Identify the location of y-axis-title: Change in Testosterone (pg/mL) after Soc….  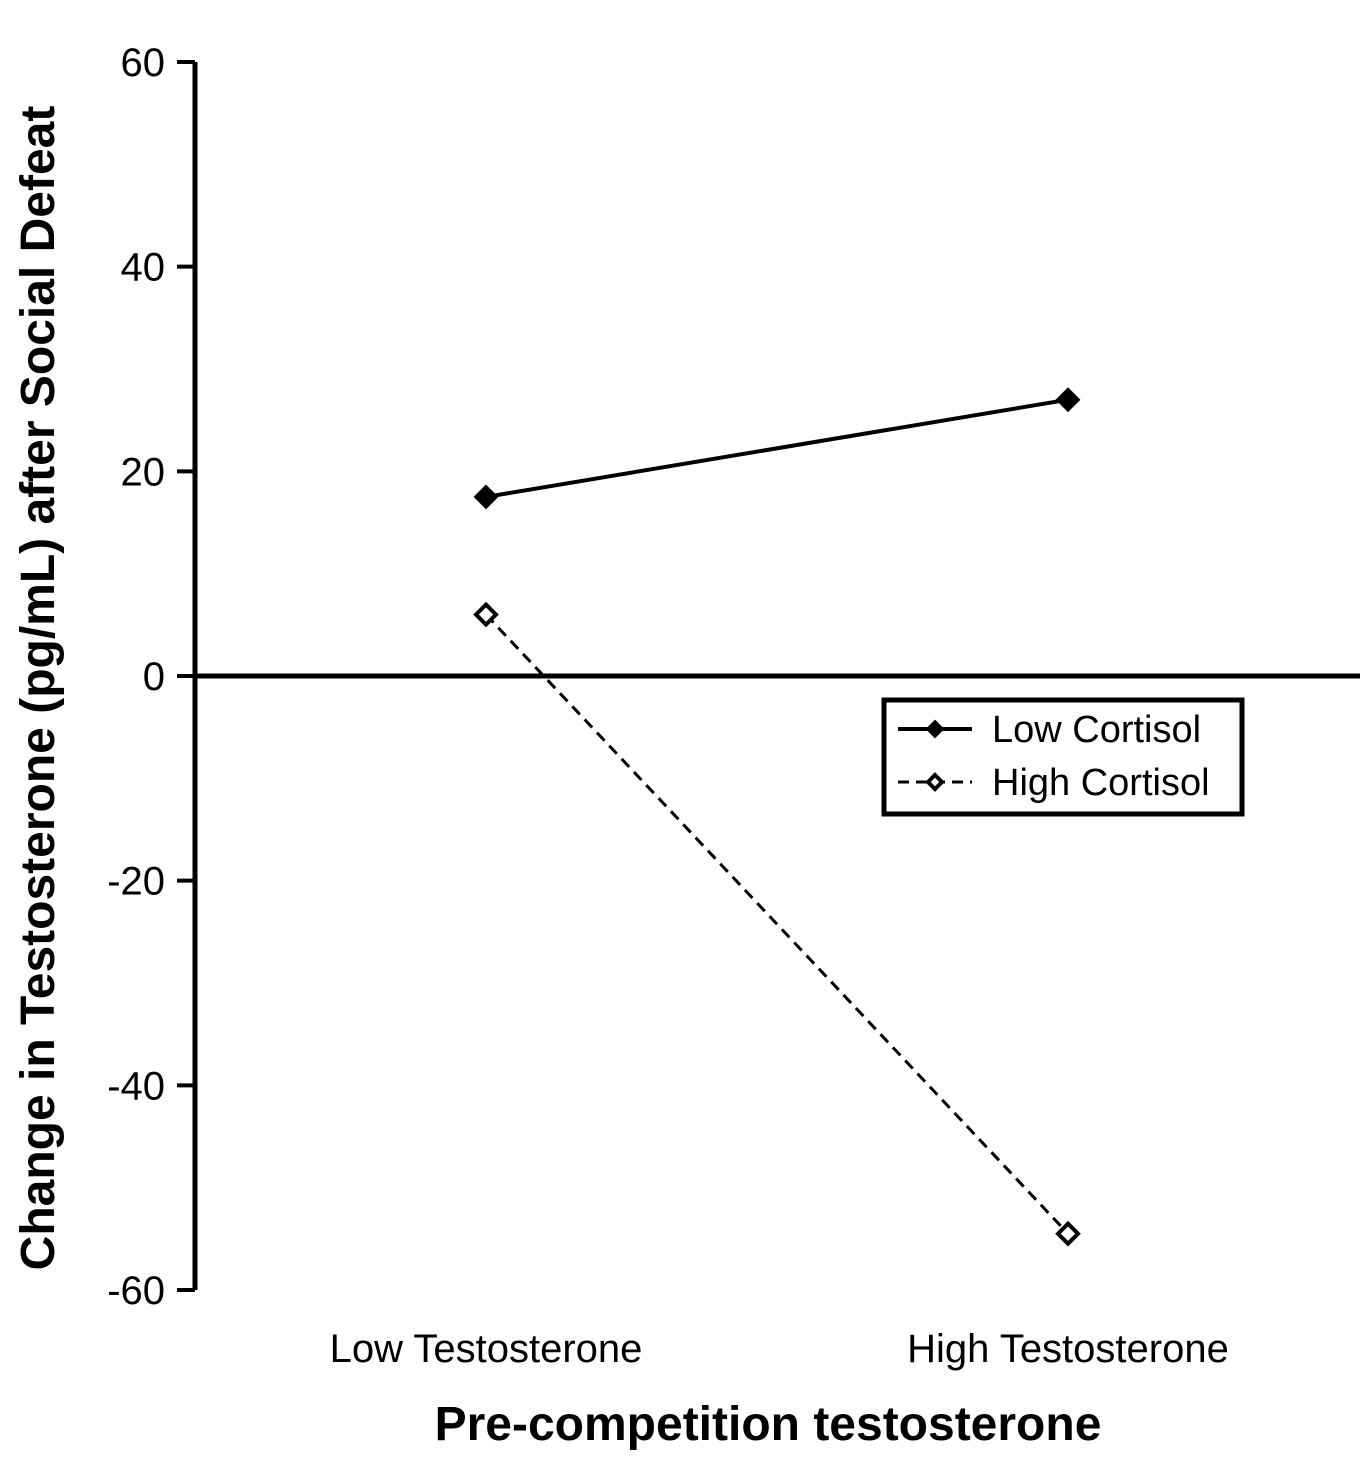
(38, 688).